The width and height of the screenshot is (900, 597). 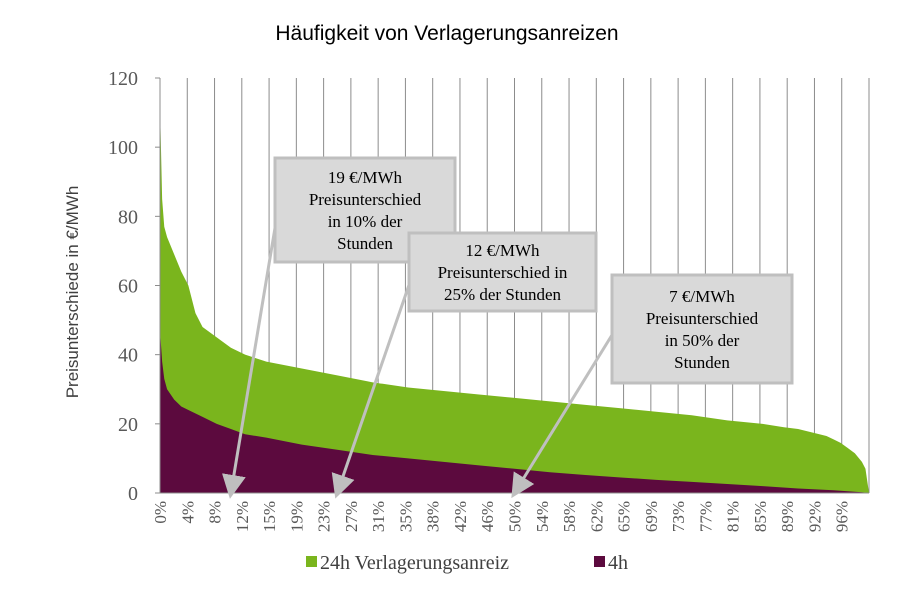 What do you see at coordinates (187, 512) in the screenshot?
I see `x-tick-label: 4%` at bounding box center [187, 512].